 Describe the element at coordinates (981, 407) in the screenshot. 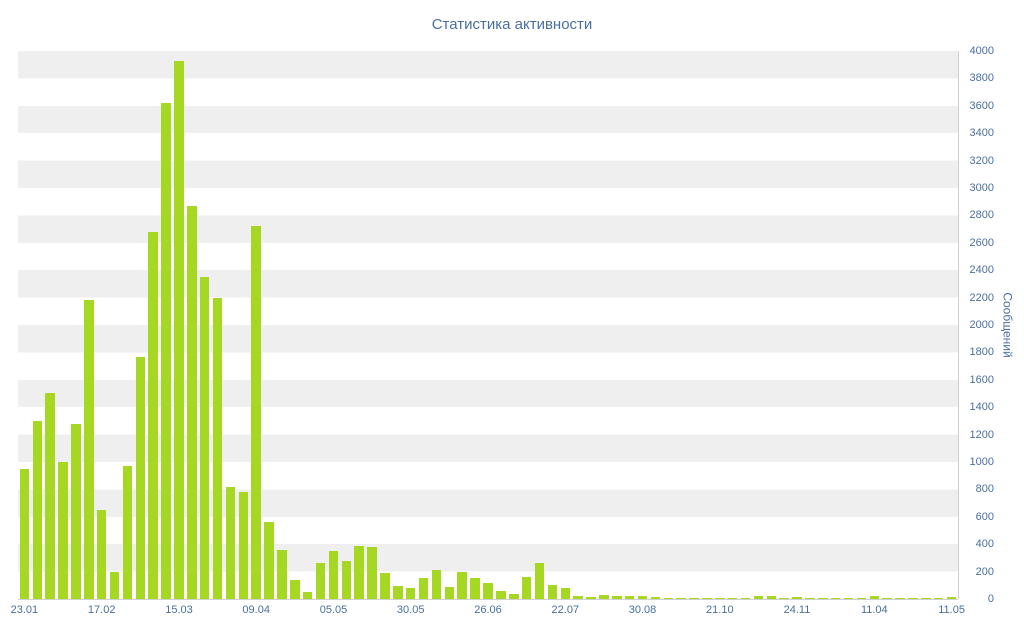

I see `y-axis-tick-label: 1400` at that location.